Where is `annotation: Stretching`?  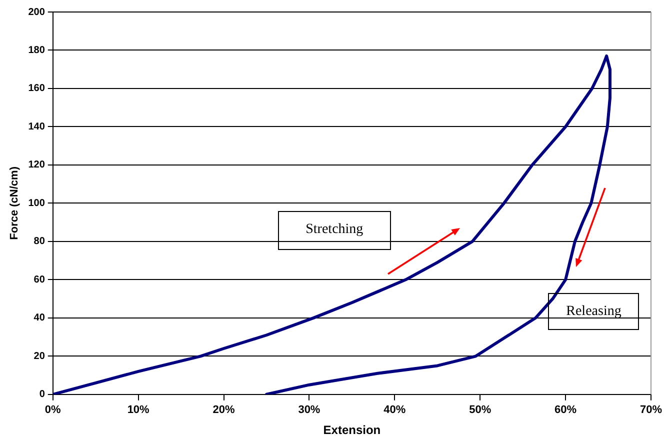
annotation: Stretching is located at coordinates (335, 230).